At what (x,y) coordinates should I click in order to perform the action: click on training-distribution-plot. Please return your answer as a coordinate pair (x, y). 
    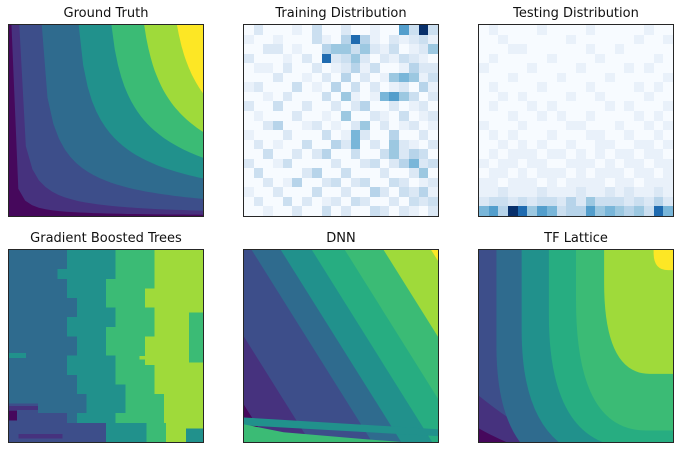
    Looking at the image, I should click on (341, 120).